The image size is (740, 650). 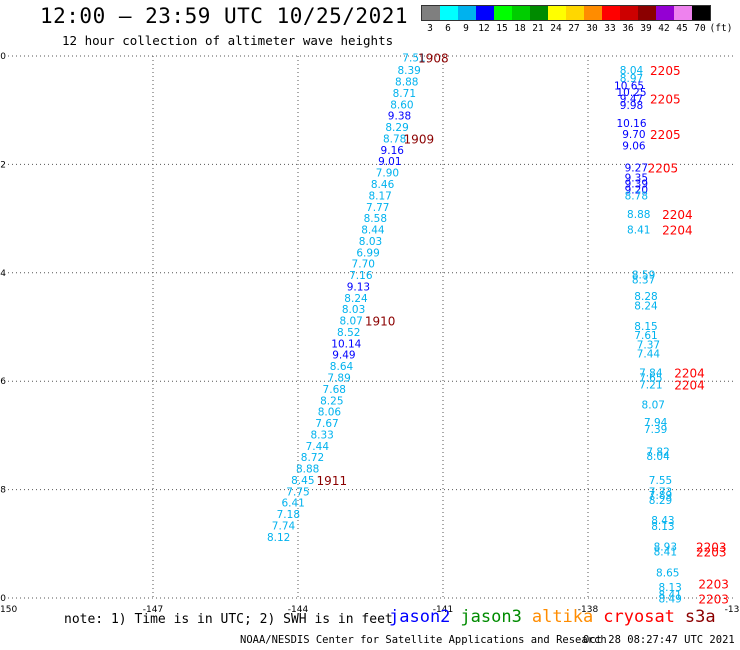 What do you see at coordinates (628, 28) in the screenshot?
I see `legend-label: 36` at bounding box center [628, 28].